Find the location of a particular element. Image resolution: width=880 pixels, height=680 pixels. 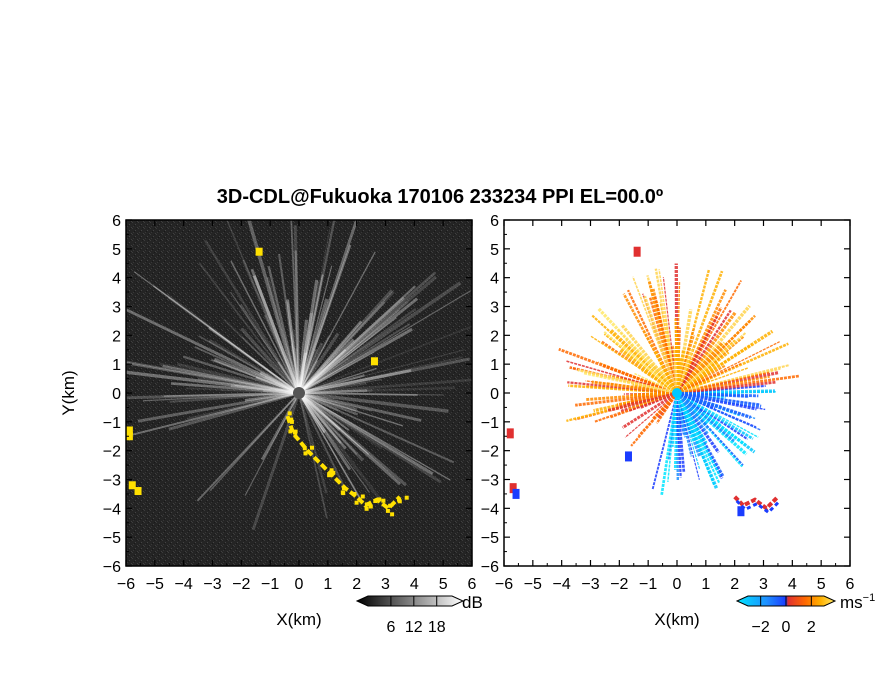

y-tick-label: 0 is located at coordinates (116, 394).